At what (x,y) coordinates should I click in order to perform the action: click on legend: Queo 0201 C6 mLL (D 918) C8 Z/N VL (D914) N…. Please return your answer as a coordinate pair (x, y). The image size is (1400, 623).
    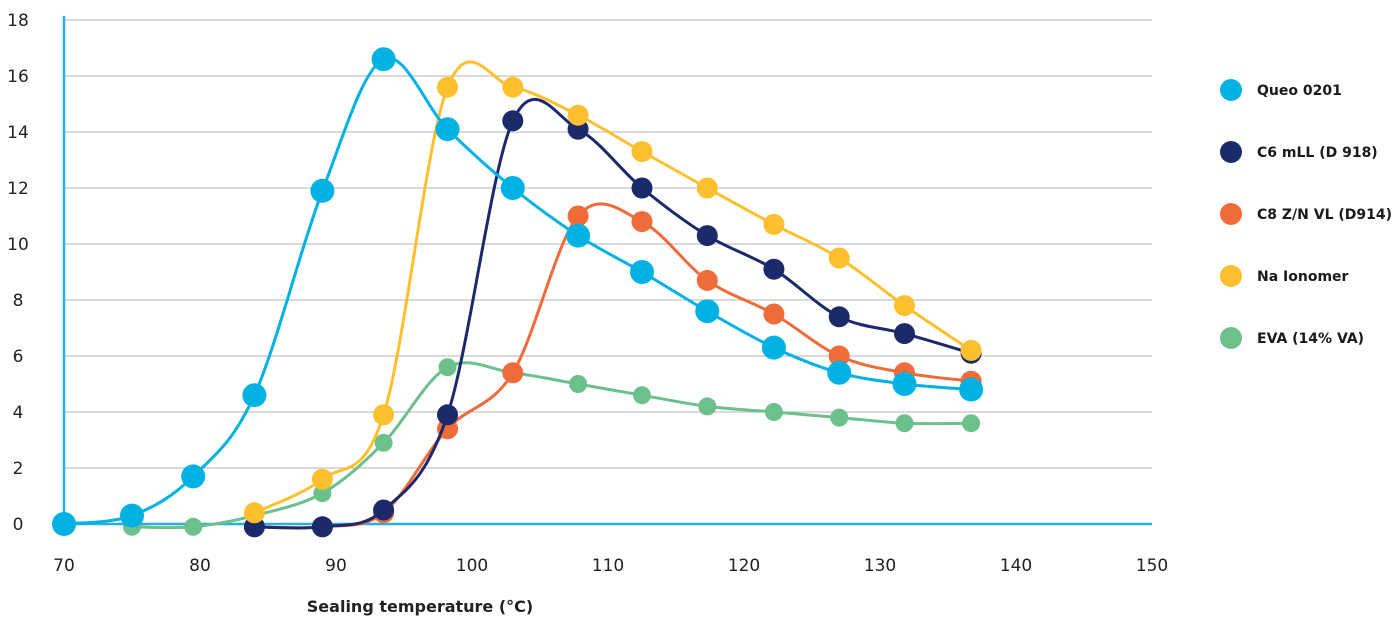
    Looking at the image, I should click on (1306, 214).